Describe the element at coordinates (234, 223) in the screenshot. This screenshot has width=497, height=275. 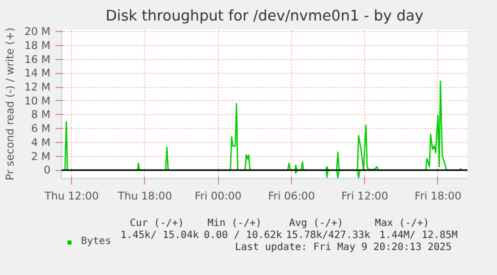
I see `text: Min (-/+)` at that location.